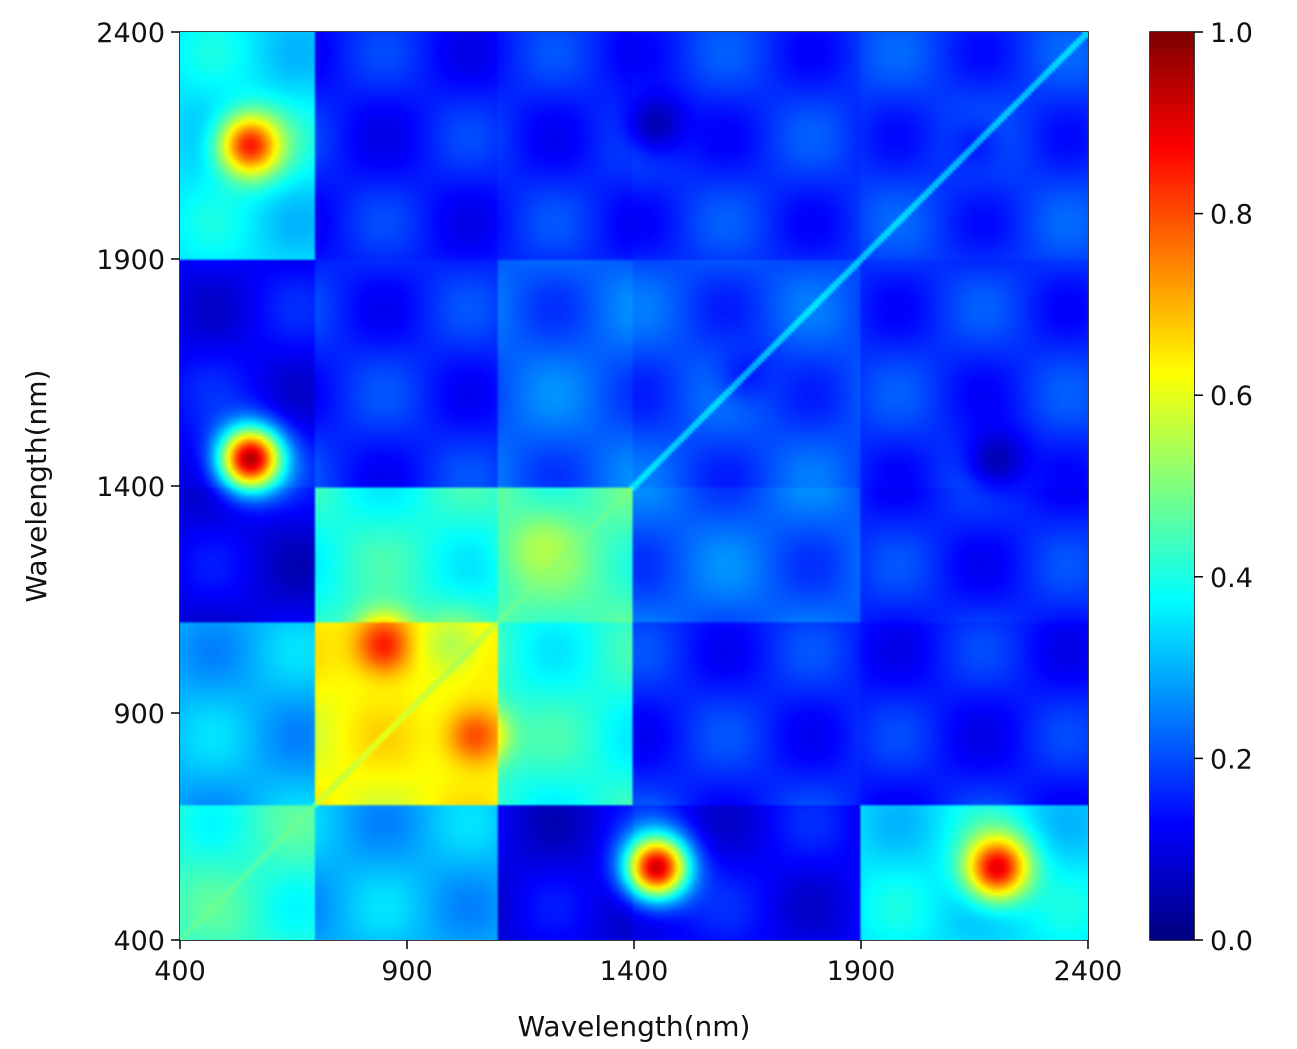 This screenshot has height=1049, width=1297. What do you see at coordinates (634, 1026) in the screenshot?
I see `x-axis-label: Wavelength(nm)` at bounding box center [634, 1026].